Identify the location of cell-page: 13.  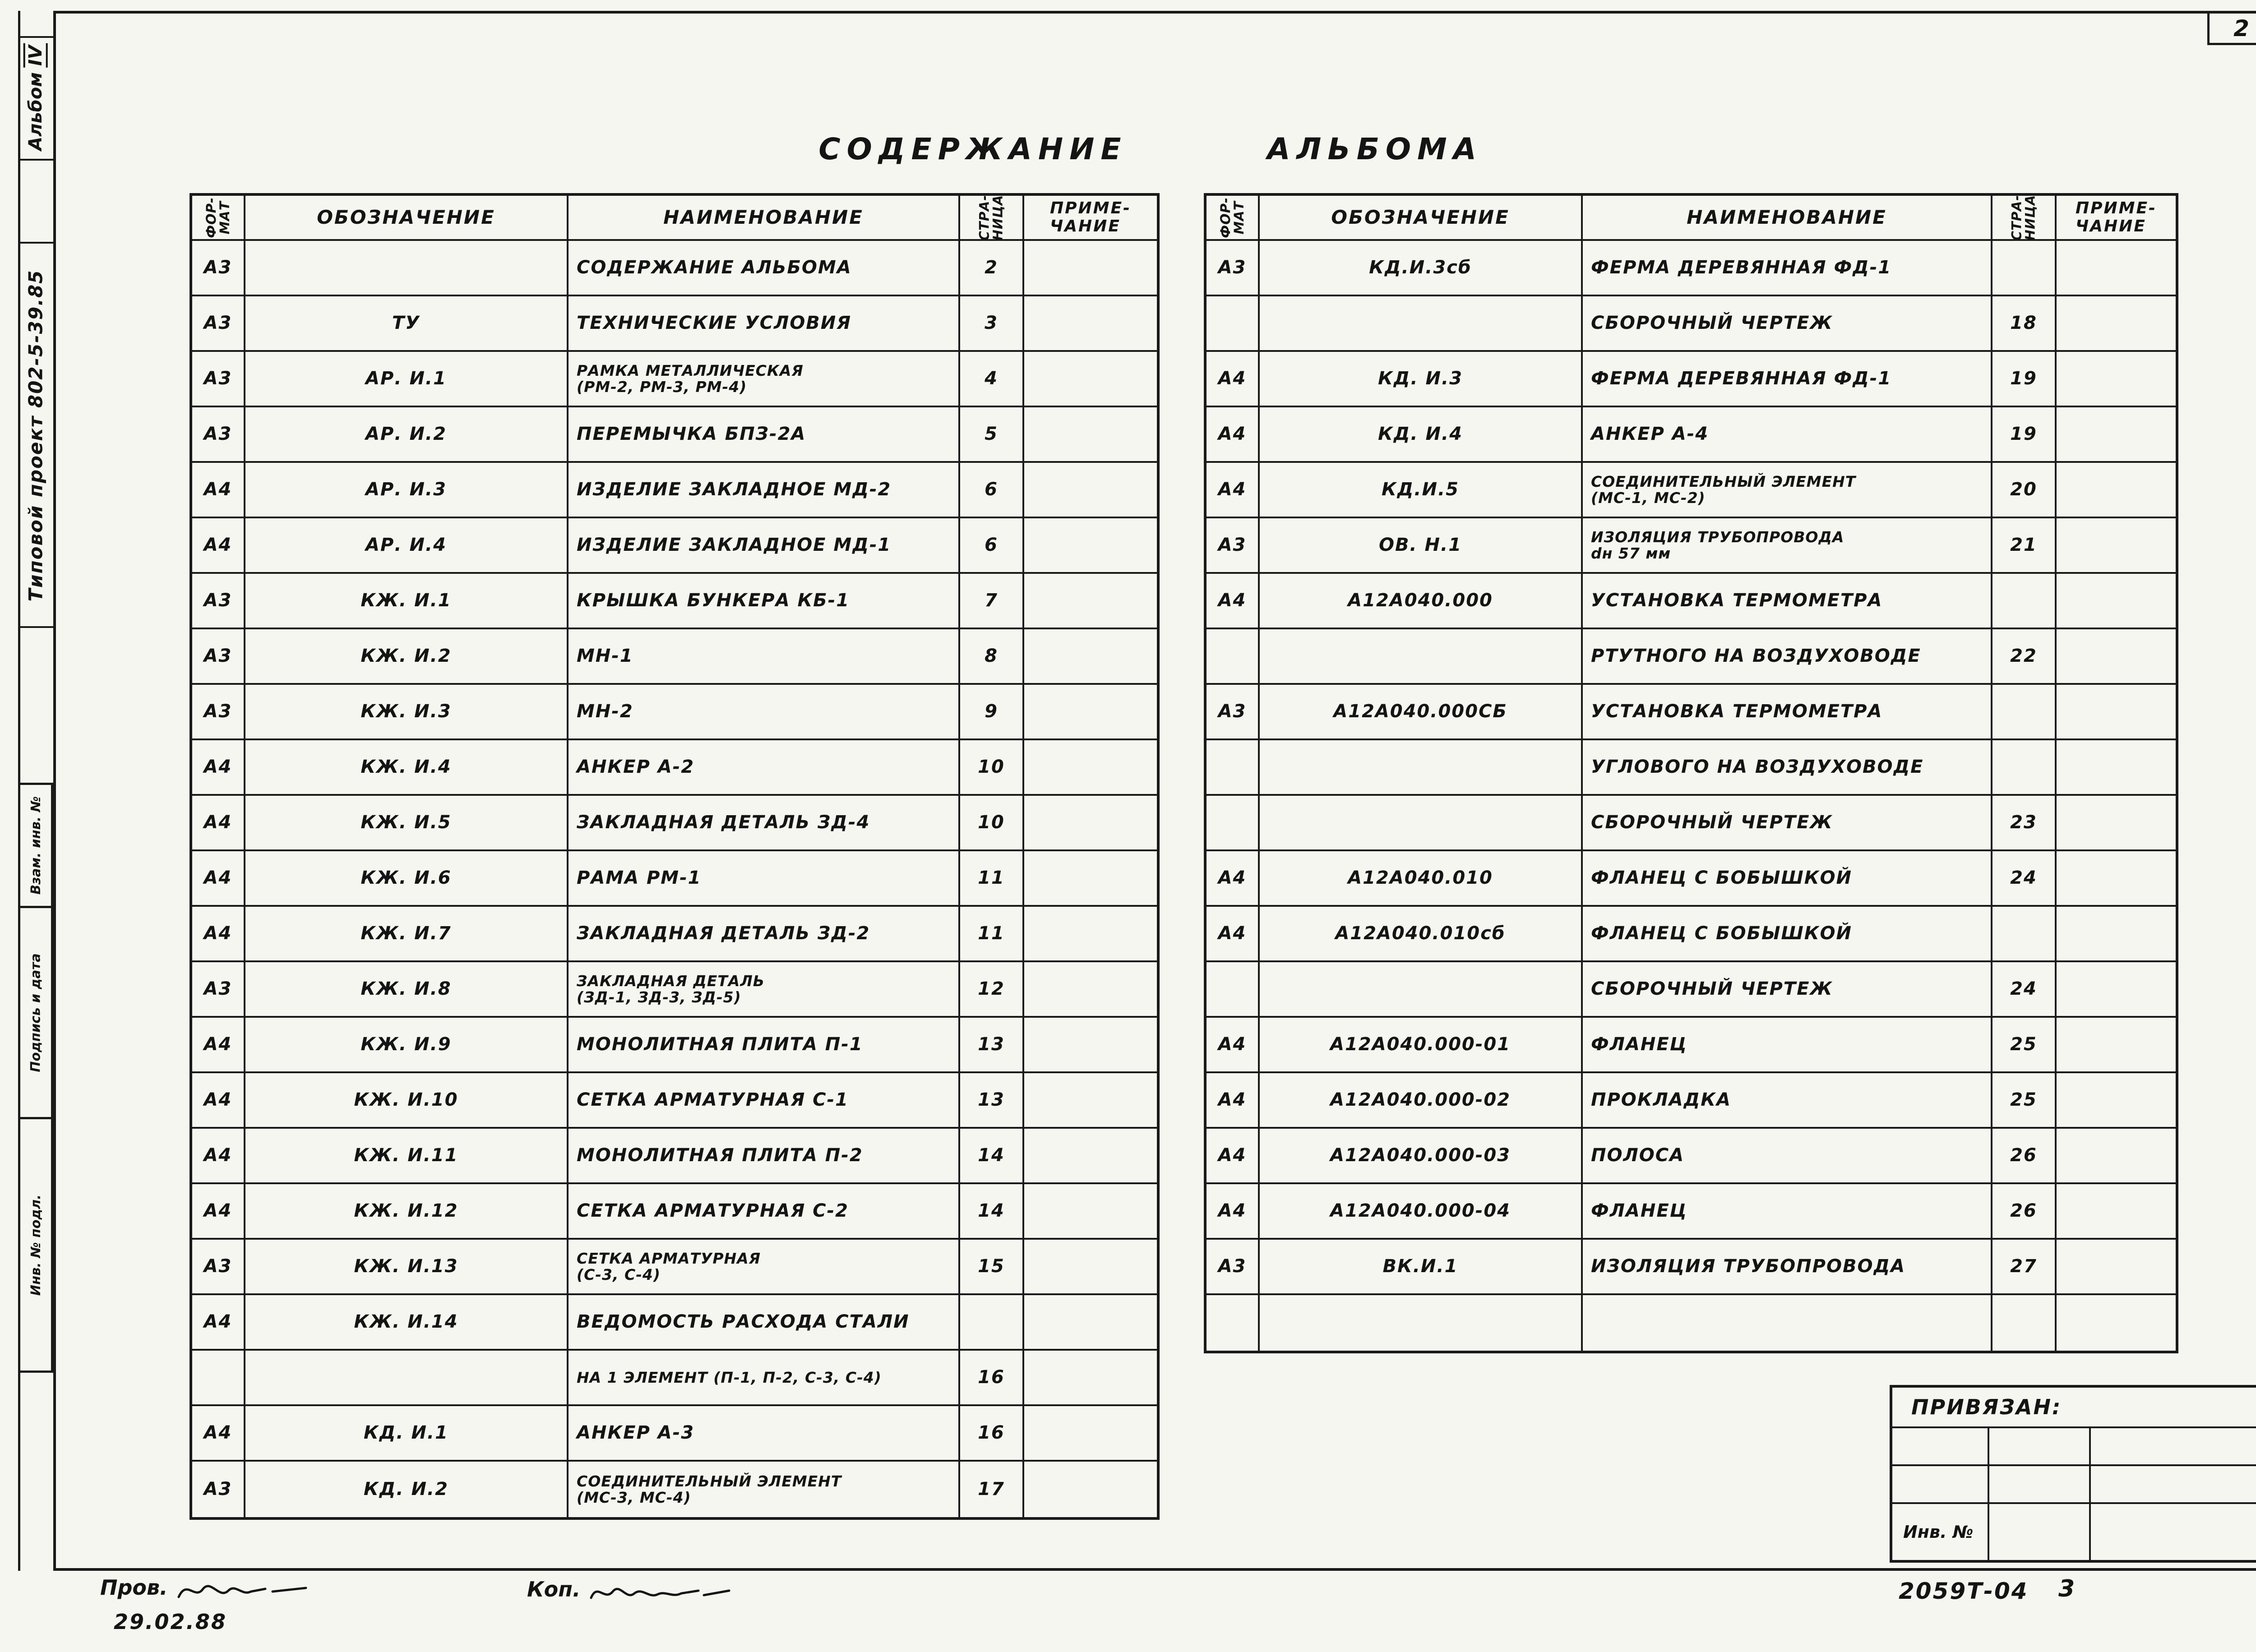
(992, 1101).